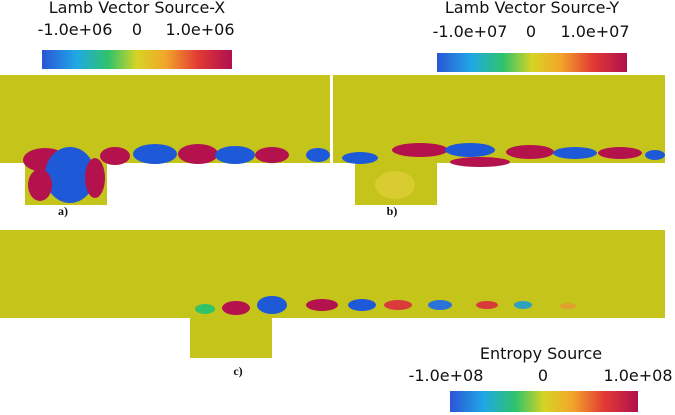 The image size is (675, 415). What do you see at coordinates (231, 338) in the screenshot?
I see `cavity` at bounding box center [231, 338].